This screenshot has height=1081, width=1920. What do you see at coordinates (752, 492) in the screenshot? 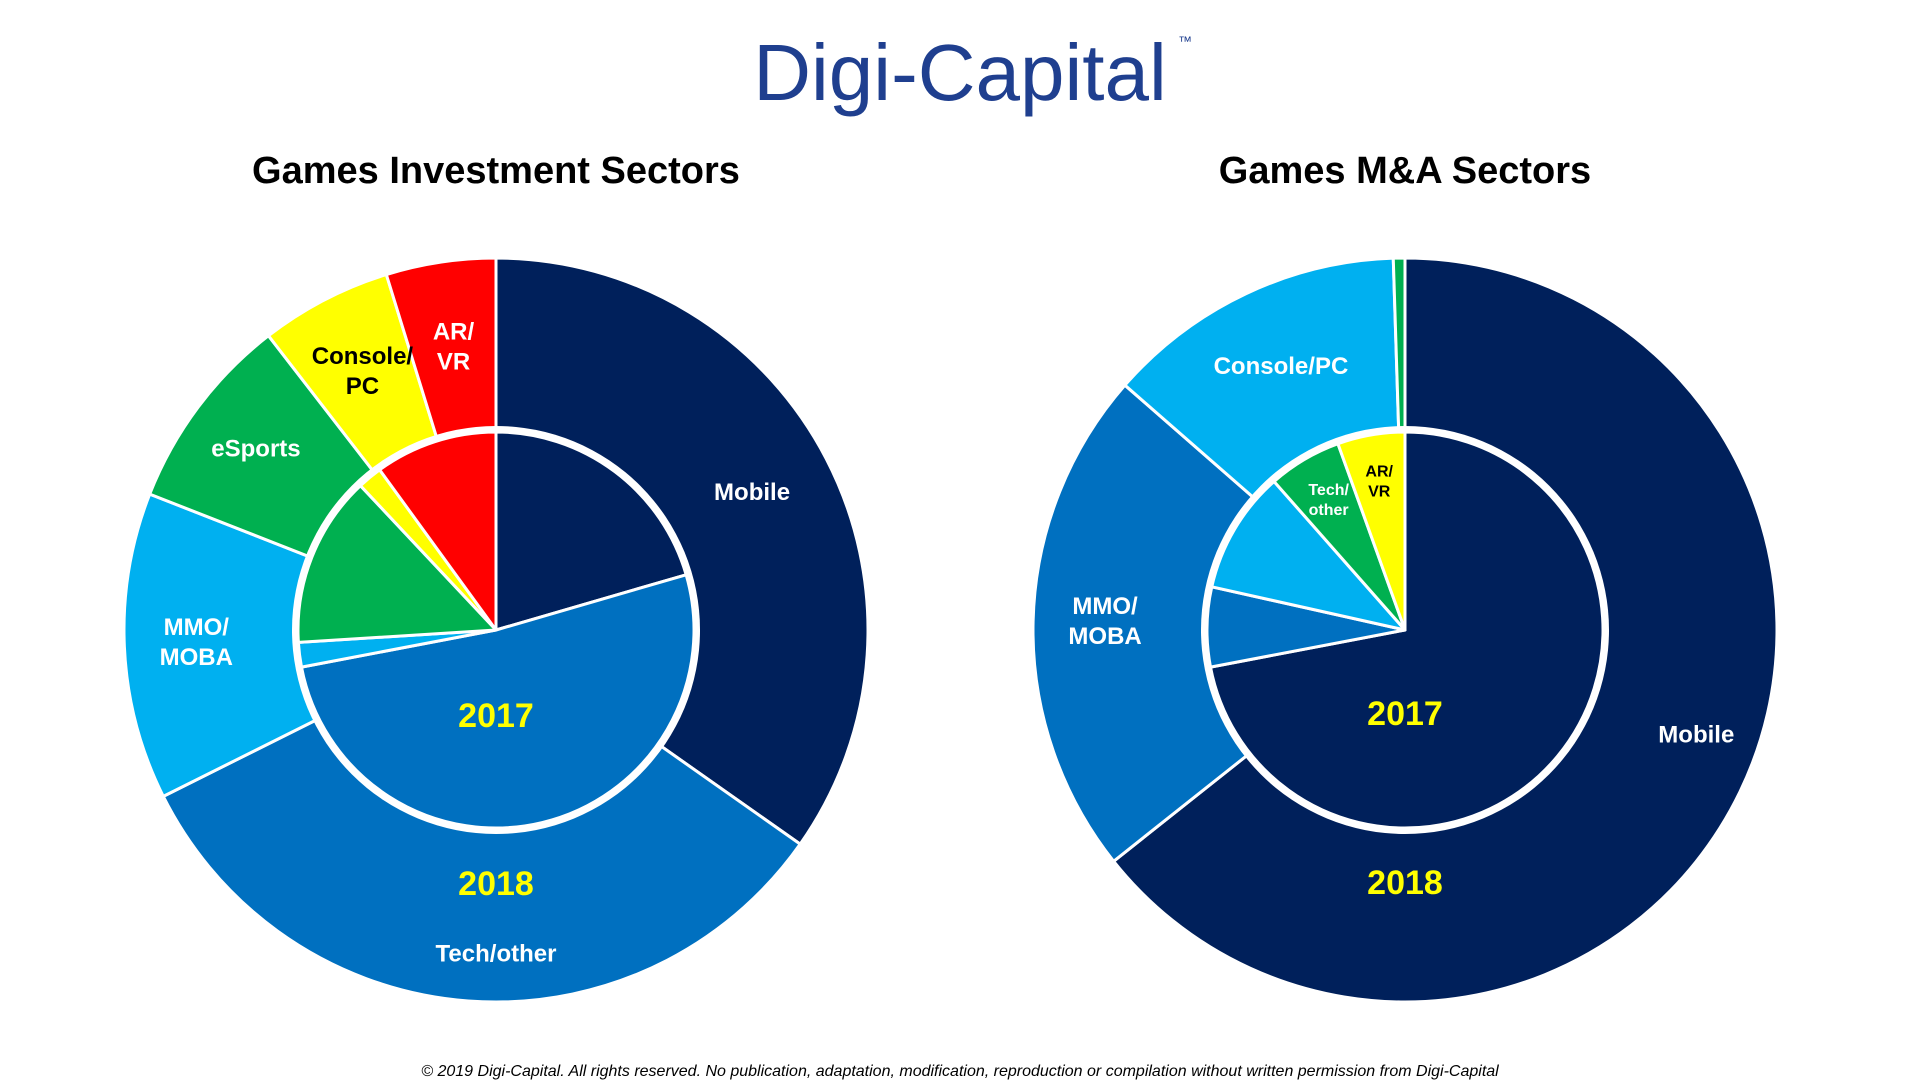
I see `games-investment-sectors-label-mobile-line-0: Mobile` at bounding box center [752, 492].